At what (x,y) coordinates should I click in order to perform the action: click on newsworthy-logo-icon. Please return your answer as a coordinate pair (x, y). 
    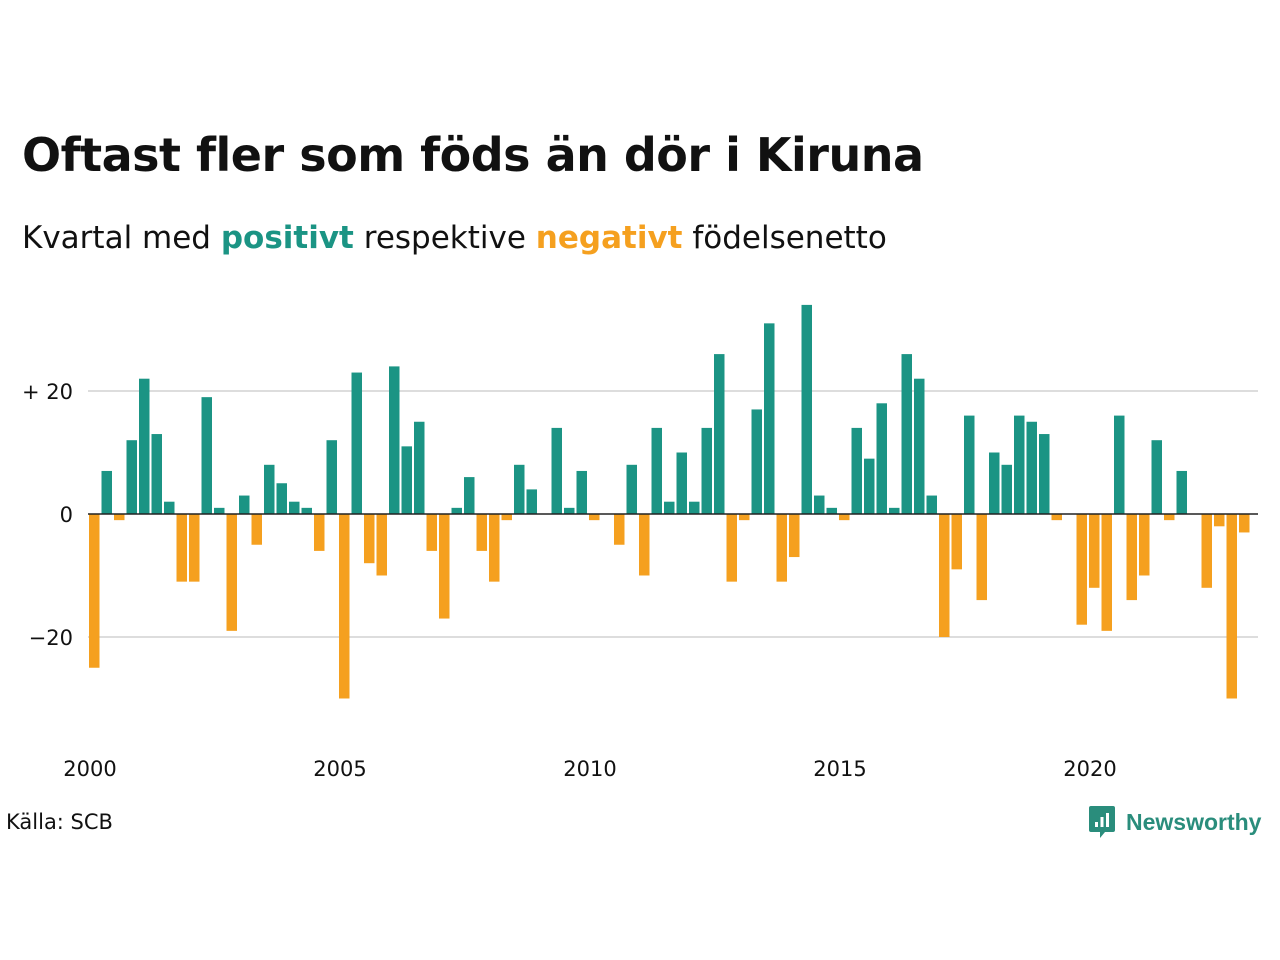
    Looking at the image, I should click on (1102, 822).